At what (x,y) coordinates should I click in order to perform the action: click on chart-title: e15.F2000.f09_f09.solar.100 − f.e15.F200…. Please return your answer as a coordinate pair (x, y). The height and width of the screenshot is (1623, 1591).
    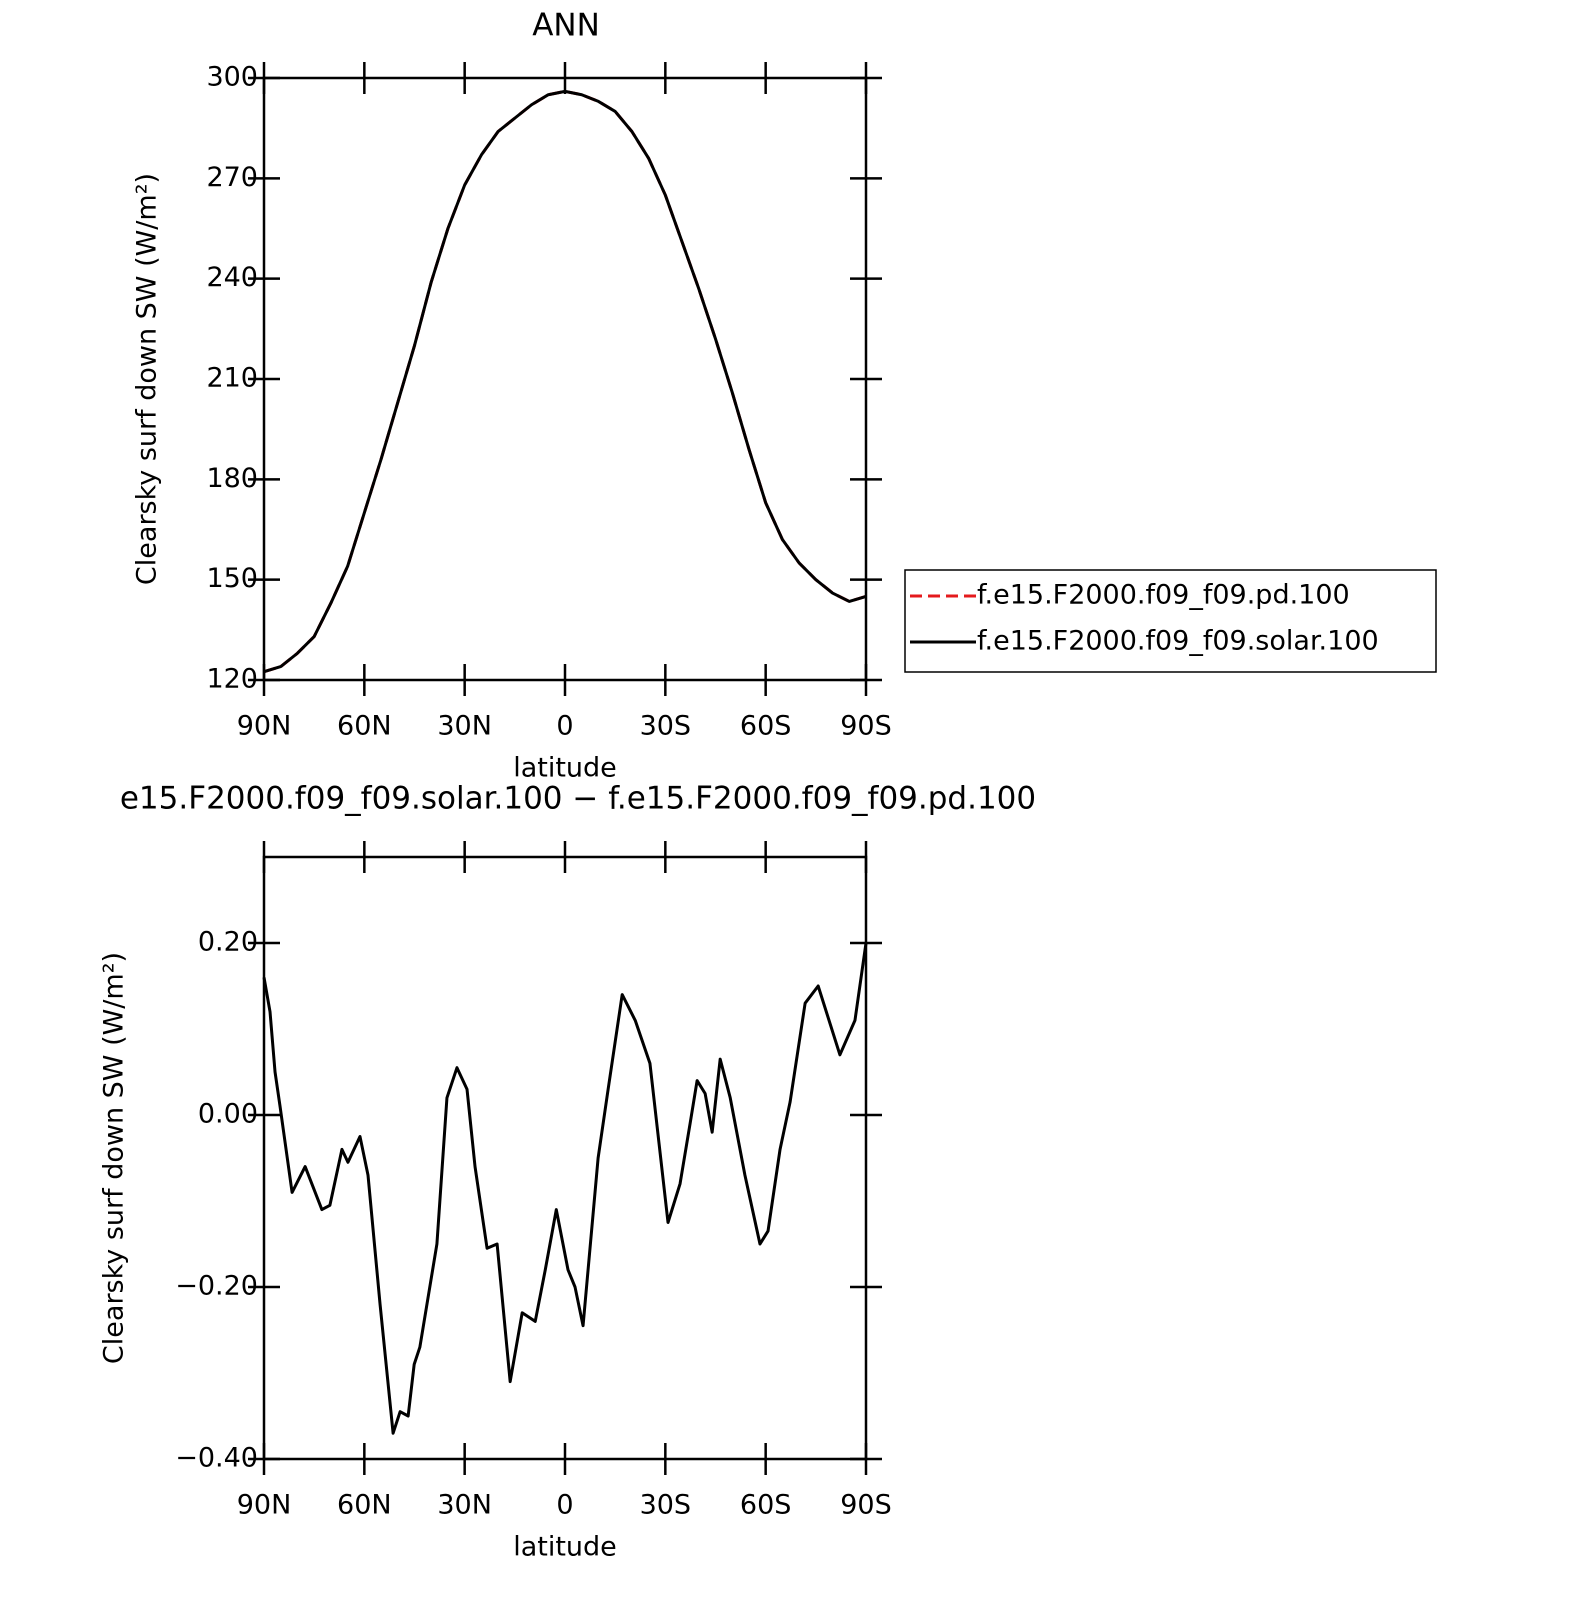
    Looking at the image, I should click on (578, 799).